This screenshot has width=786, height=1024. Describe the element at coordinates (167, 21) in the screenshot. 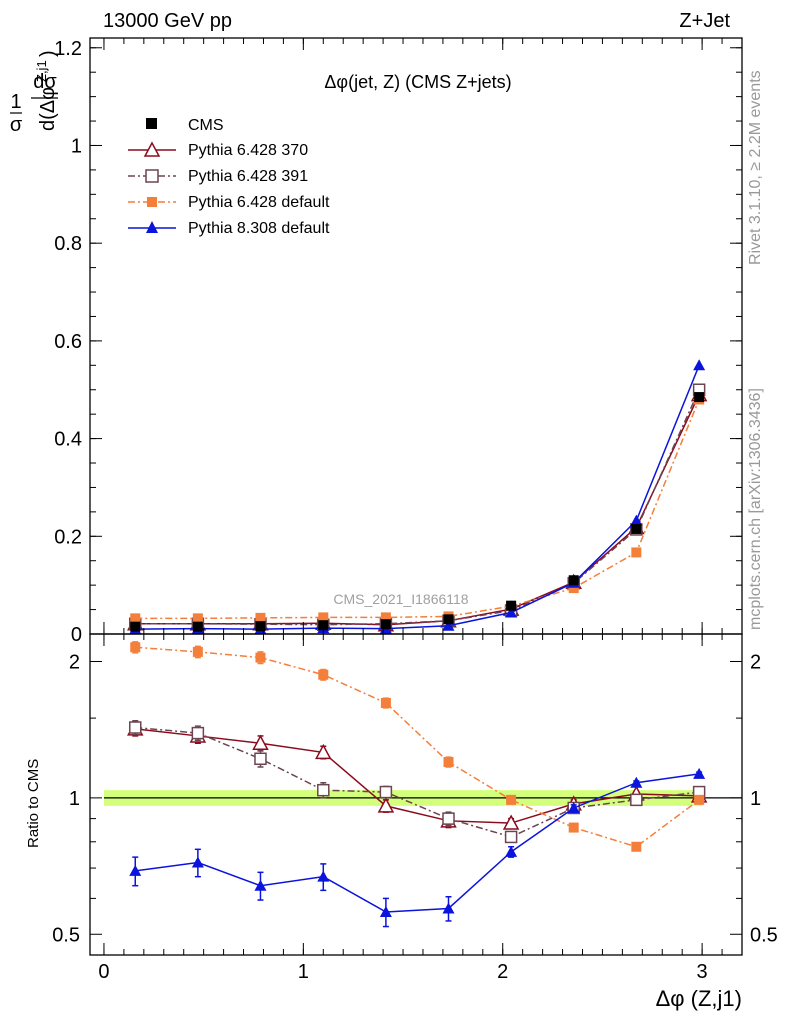

I see `header-left: 13000 GeV pp` at that location.